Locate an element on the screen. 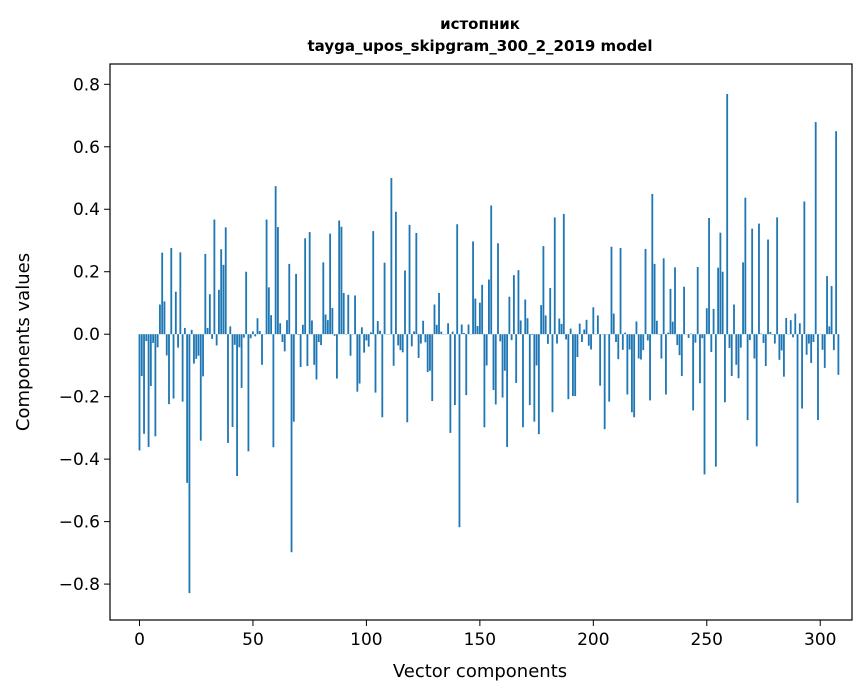  y-tick-label: 0.2 is located at coordinates (86, 273).